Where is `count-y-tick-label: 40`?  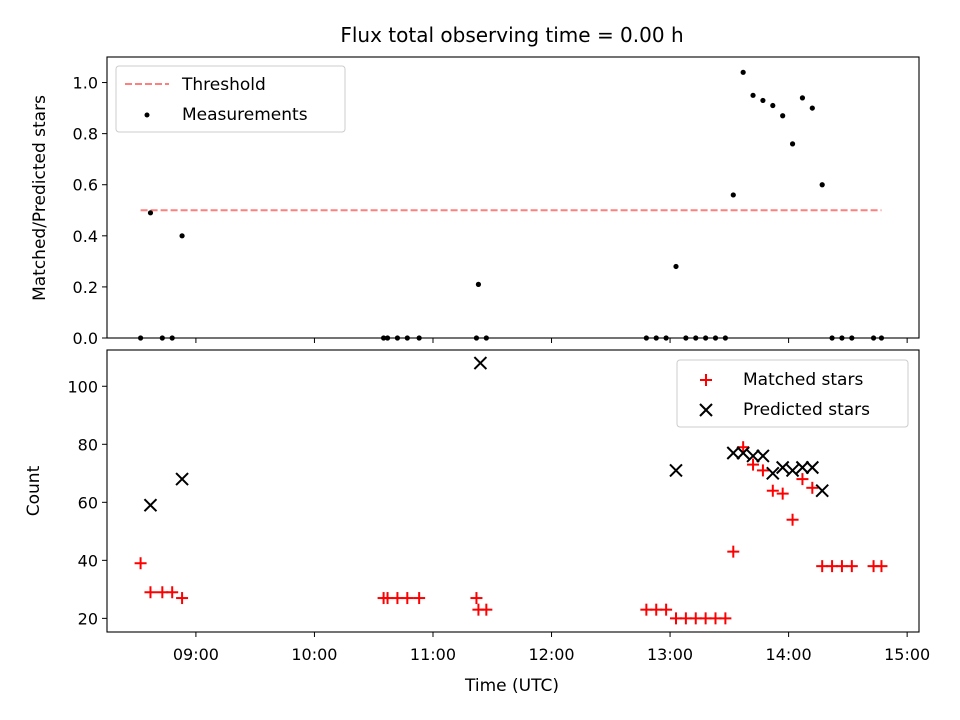 count-y-tick-label: 40 is located at coordinates (88, 560).